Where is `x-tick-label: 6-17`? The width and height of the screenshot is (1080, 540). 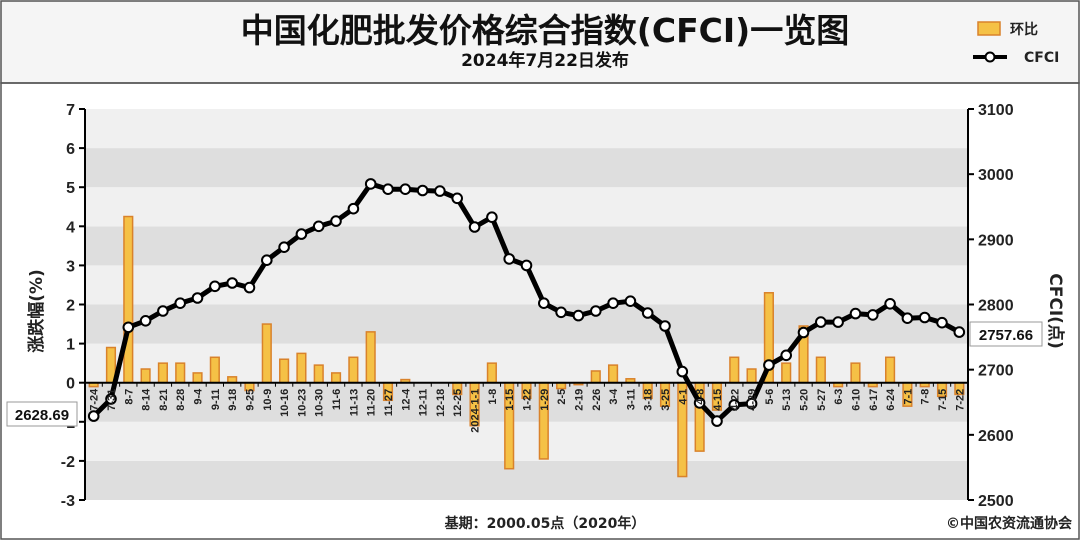
x-tick-label: 6-17 is located at coordinates (874, 400).